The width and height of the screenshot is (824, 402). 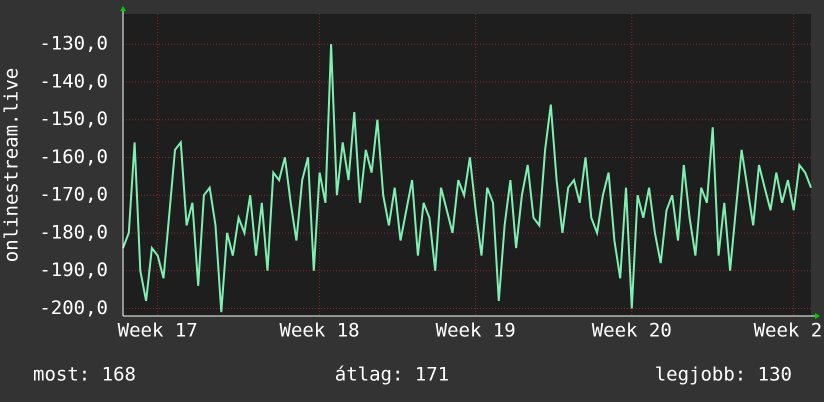 What do you see at coordinates (12, 165) in the screenshot?
I see `y-axis-label: onlinestream.live` at bounding box center [12, 165].